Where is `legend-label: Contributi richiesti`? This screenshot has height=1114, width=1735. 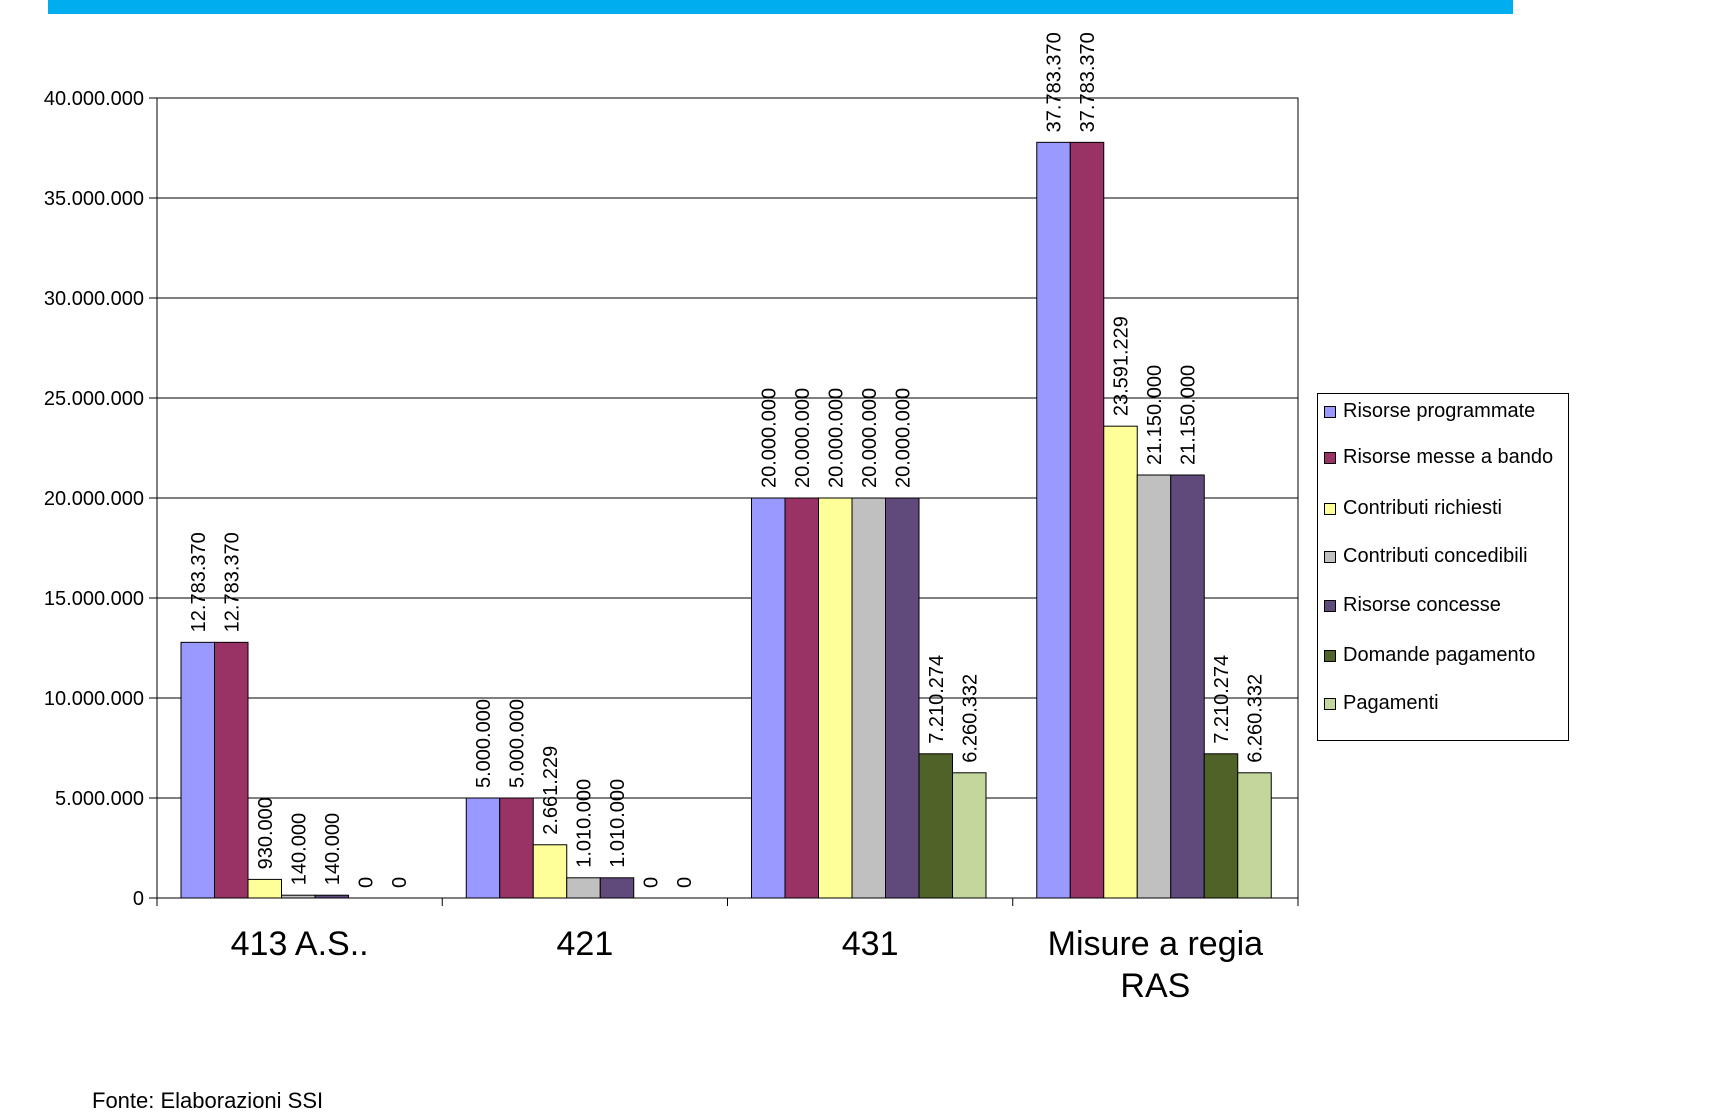
legend-label: Contributi richiesti is located at coordinates (1422, 508).